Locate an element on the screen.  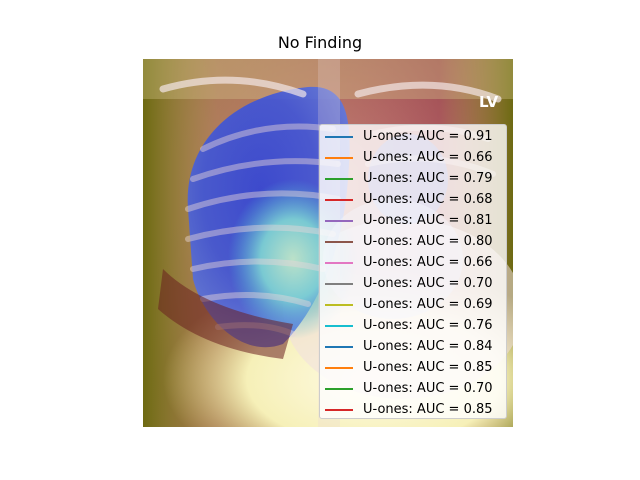
legend-entry: U-ones: AUC = 0.80 is located at coordinates (413, 241).